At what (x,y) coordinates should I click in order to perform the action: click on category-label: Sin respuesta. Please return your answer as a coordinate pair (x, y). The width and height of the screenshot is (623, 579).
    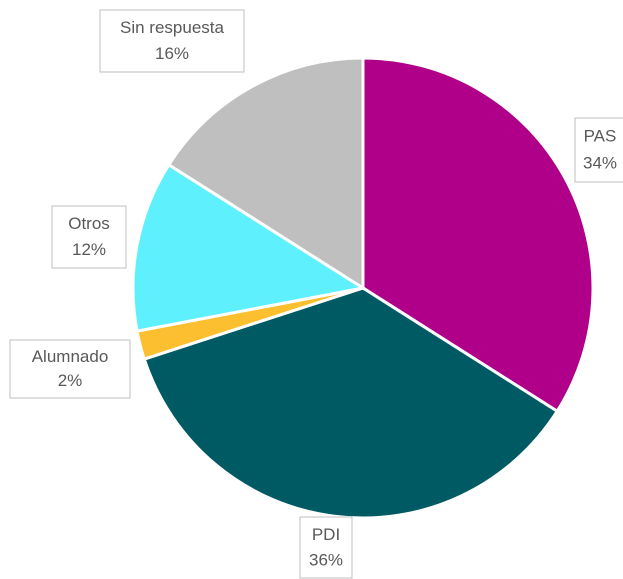
    Looking at the image, I should click on (172, 27).